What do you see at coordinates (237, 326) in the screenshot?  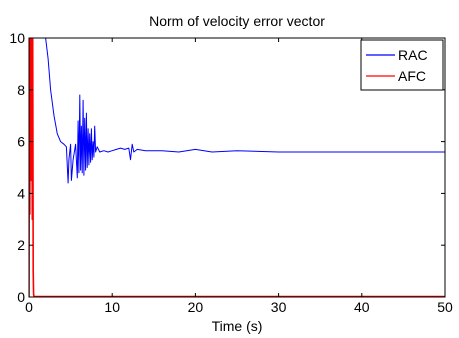 I see `x-axis-label: Time (s)` at bounding box center [237, 326].